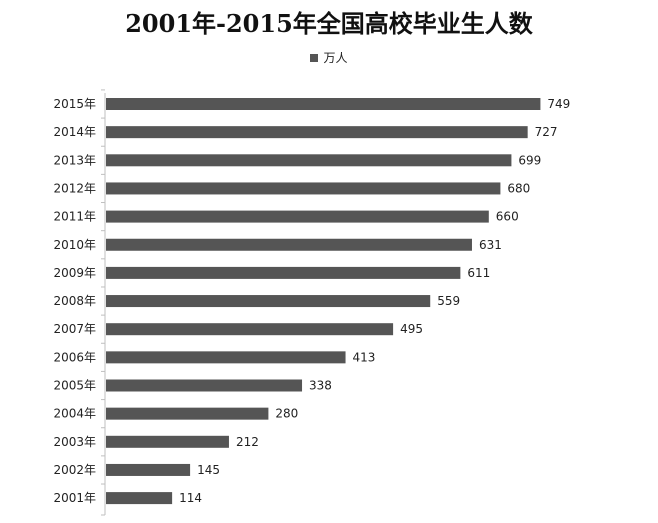 Image resolution: width=658 pixels, height=523 pixels. Describe the element at coordinates (74, 442) in the screenshot. I see `category-label: 2003年` at that location.